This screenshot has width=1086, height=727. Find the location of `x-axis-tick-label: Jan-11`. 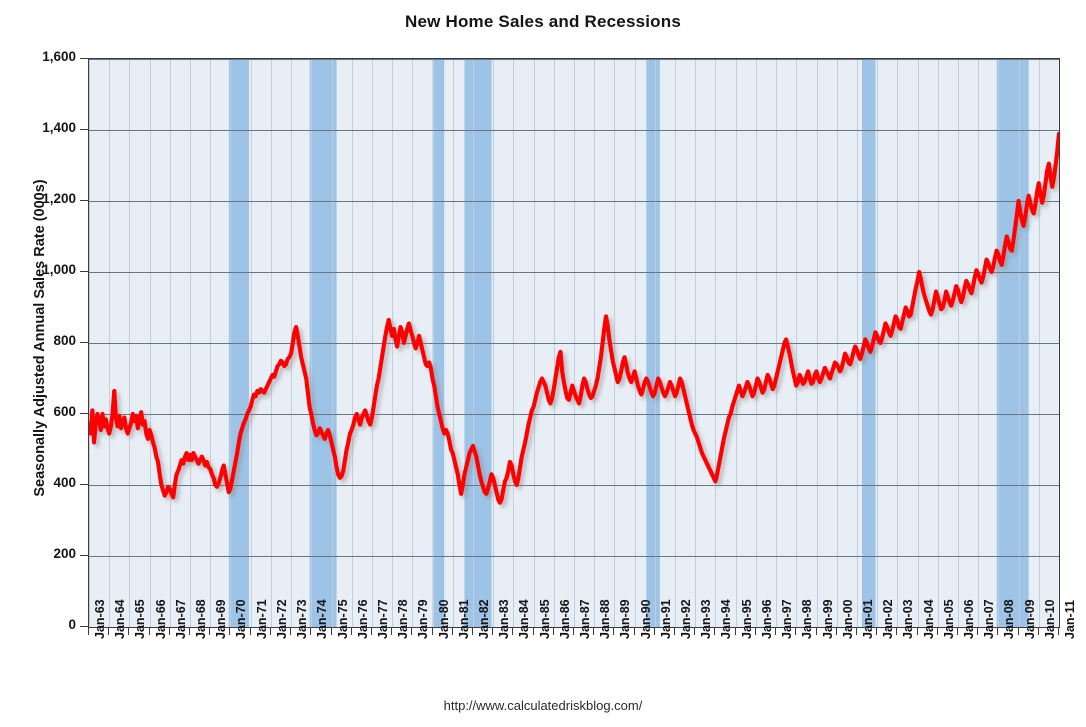

x-axis-tick-label: Jan-11 is located at coordinates (1070, 619).